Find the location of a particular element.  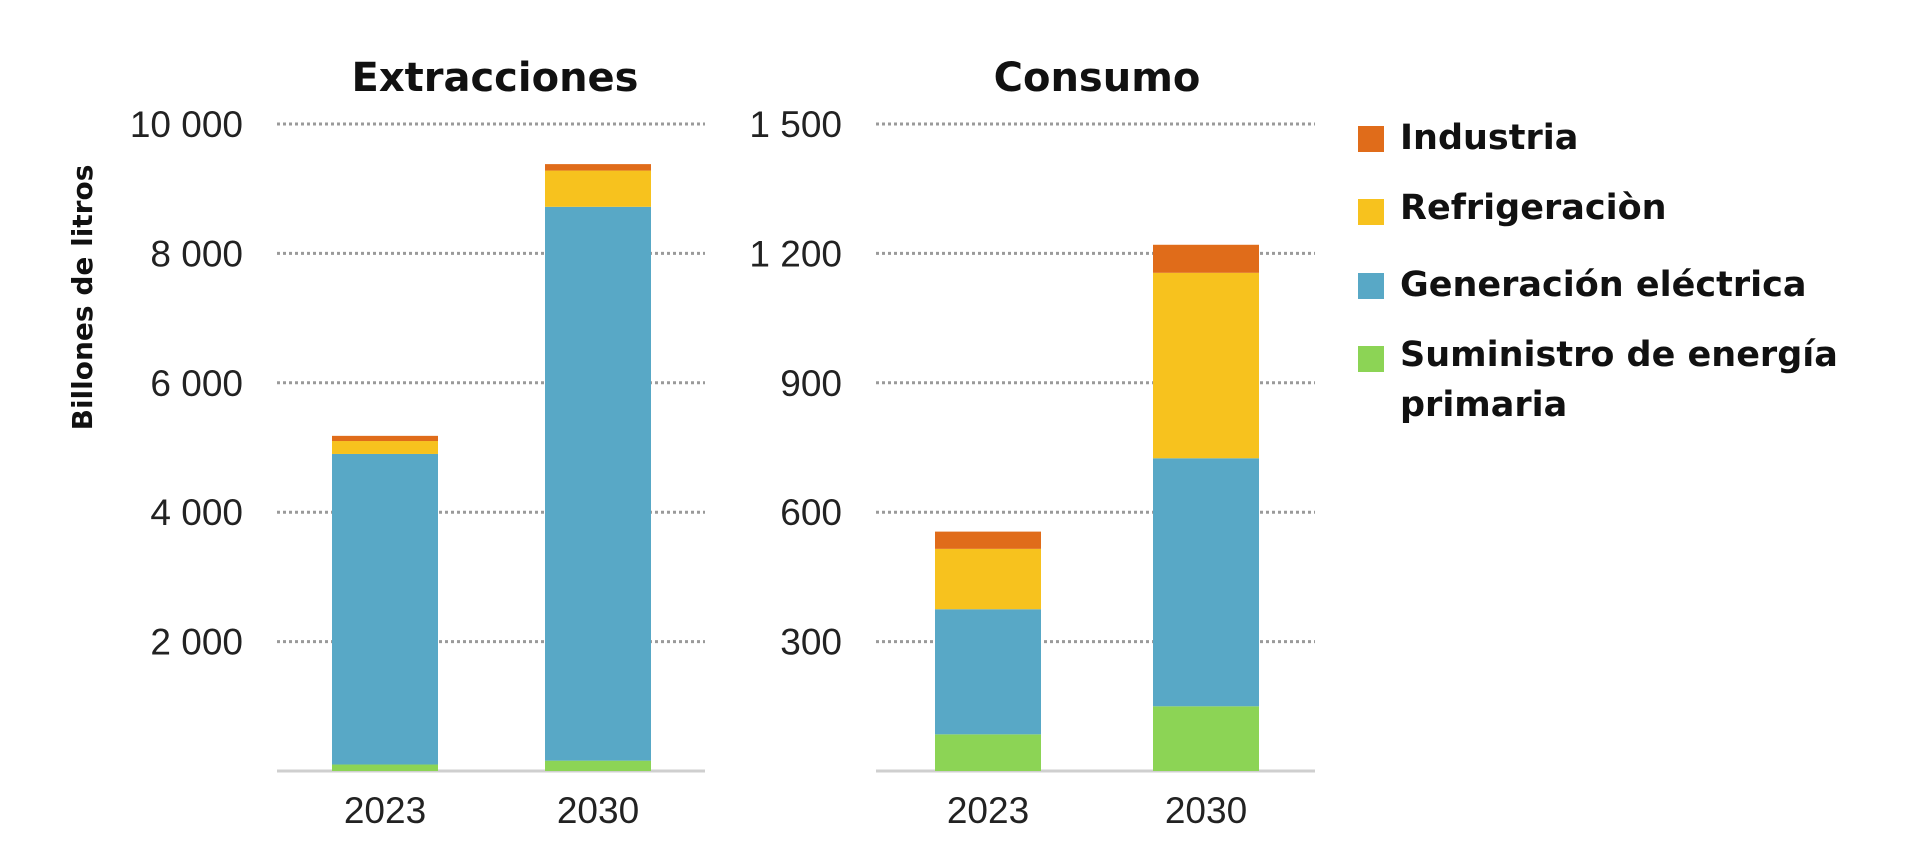

legend-label: Suministro de energía primaria is located at coordinates (1619, 380).